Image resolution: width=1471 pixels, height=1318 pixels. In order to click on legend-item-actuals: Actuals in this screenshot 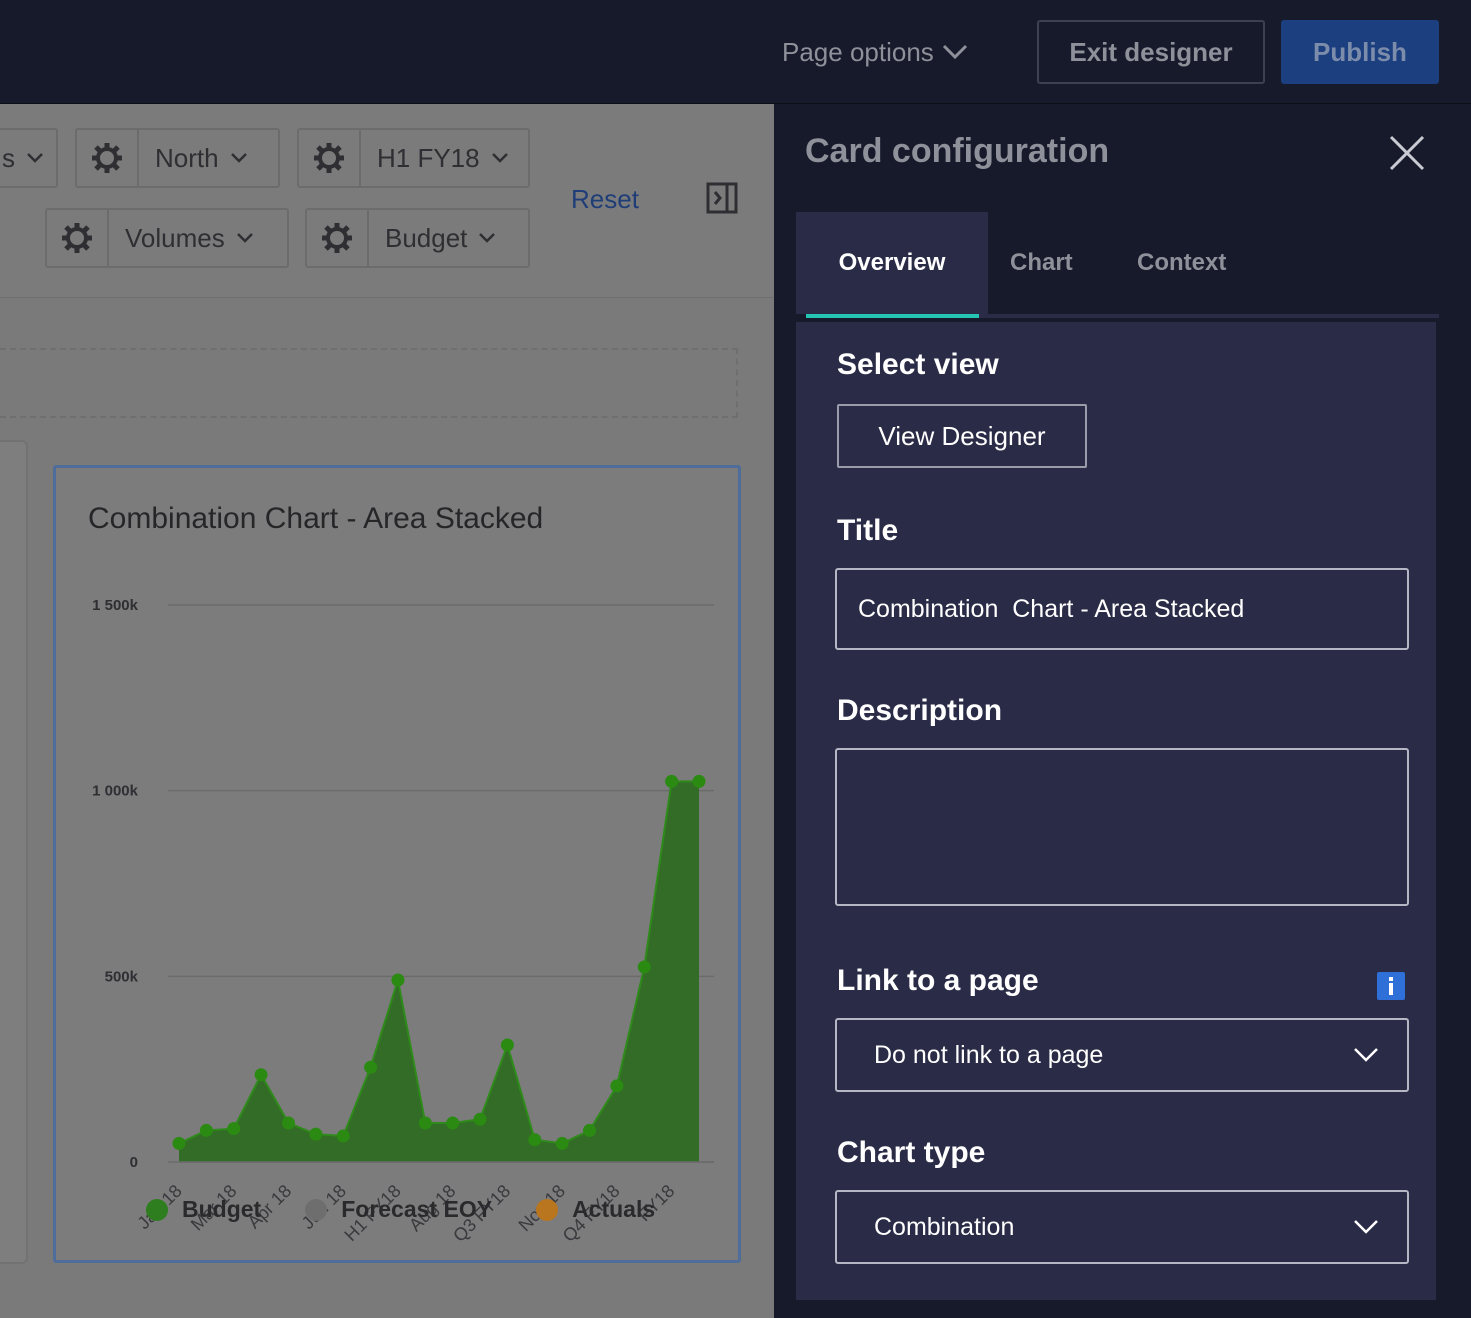, I will do `click(595, 1209)`.